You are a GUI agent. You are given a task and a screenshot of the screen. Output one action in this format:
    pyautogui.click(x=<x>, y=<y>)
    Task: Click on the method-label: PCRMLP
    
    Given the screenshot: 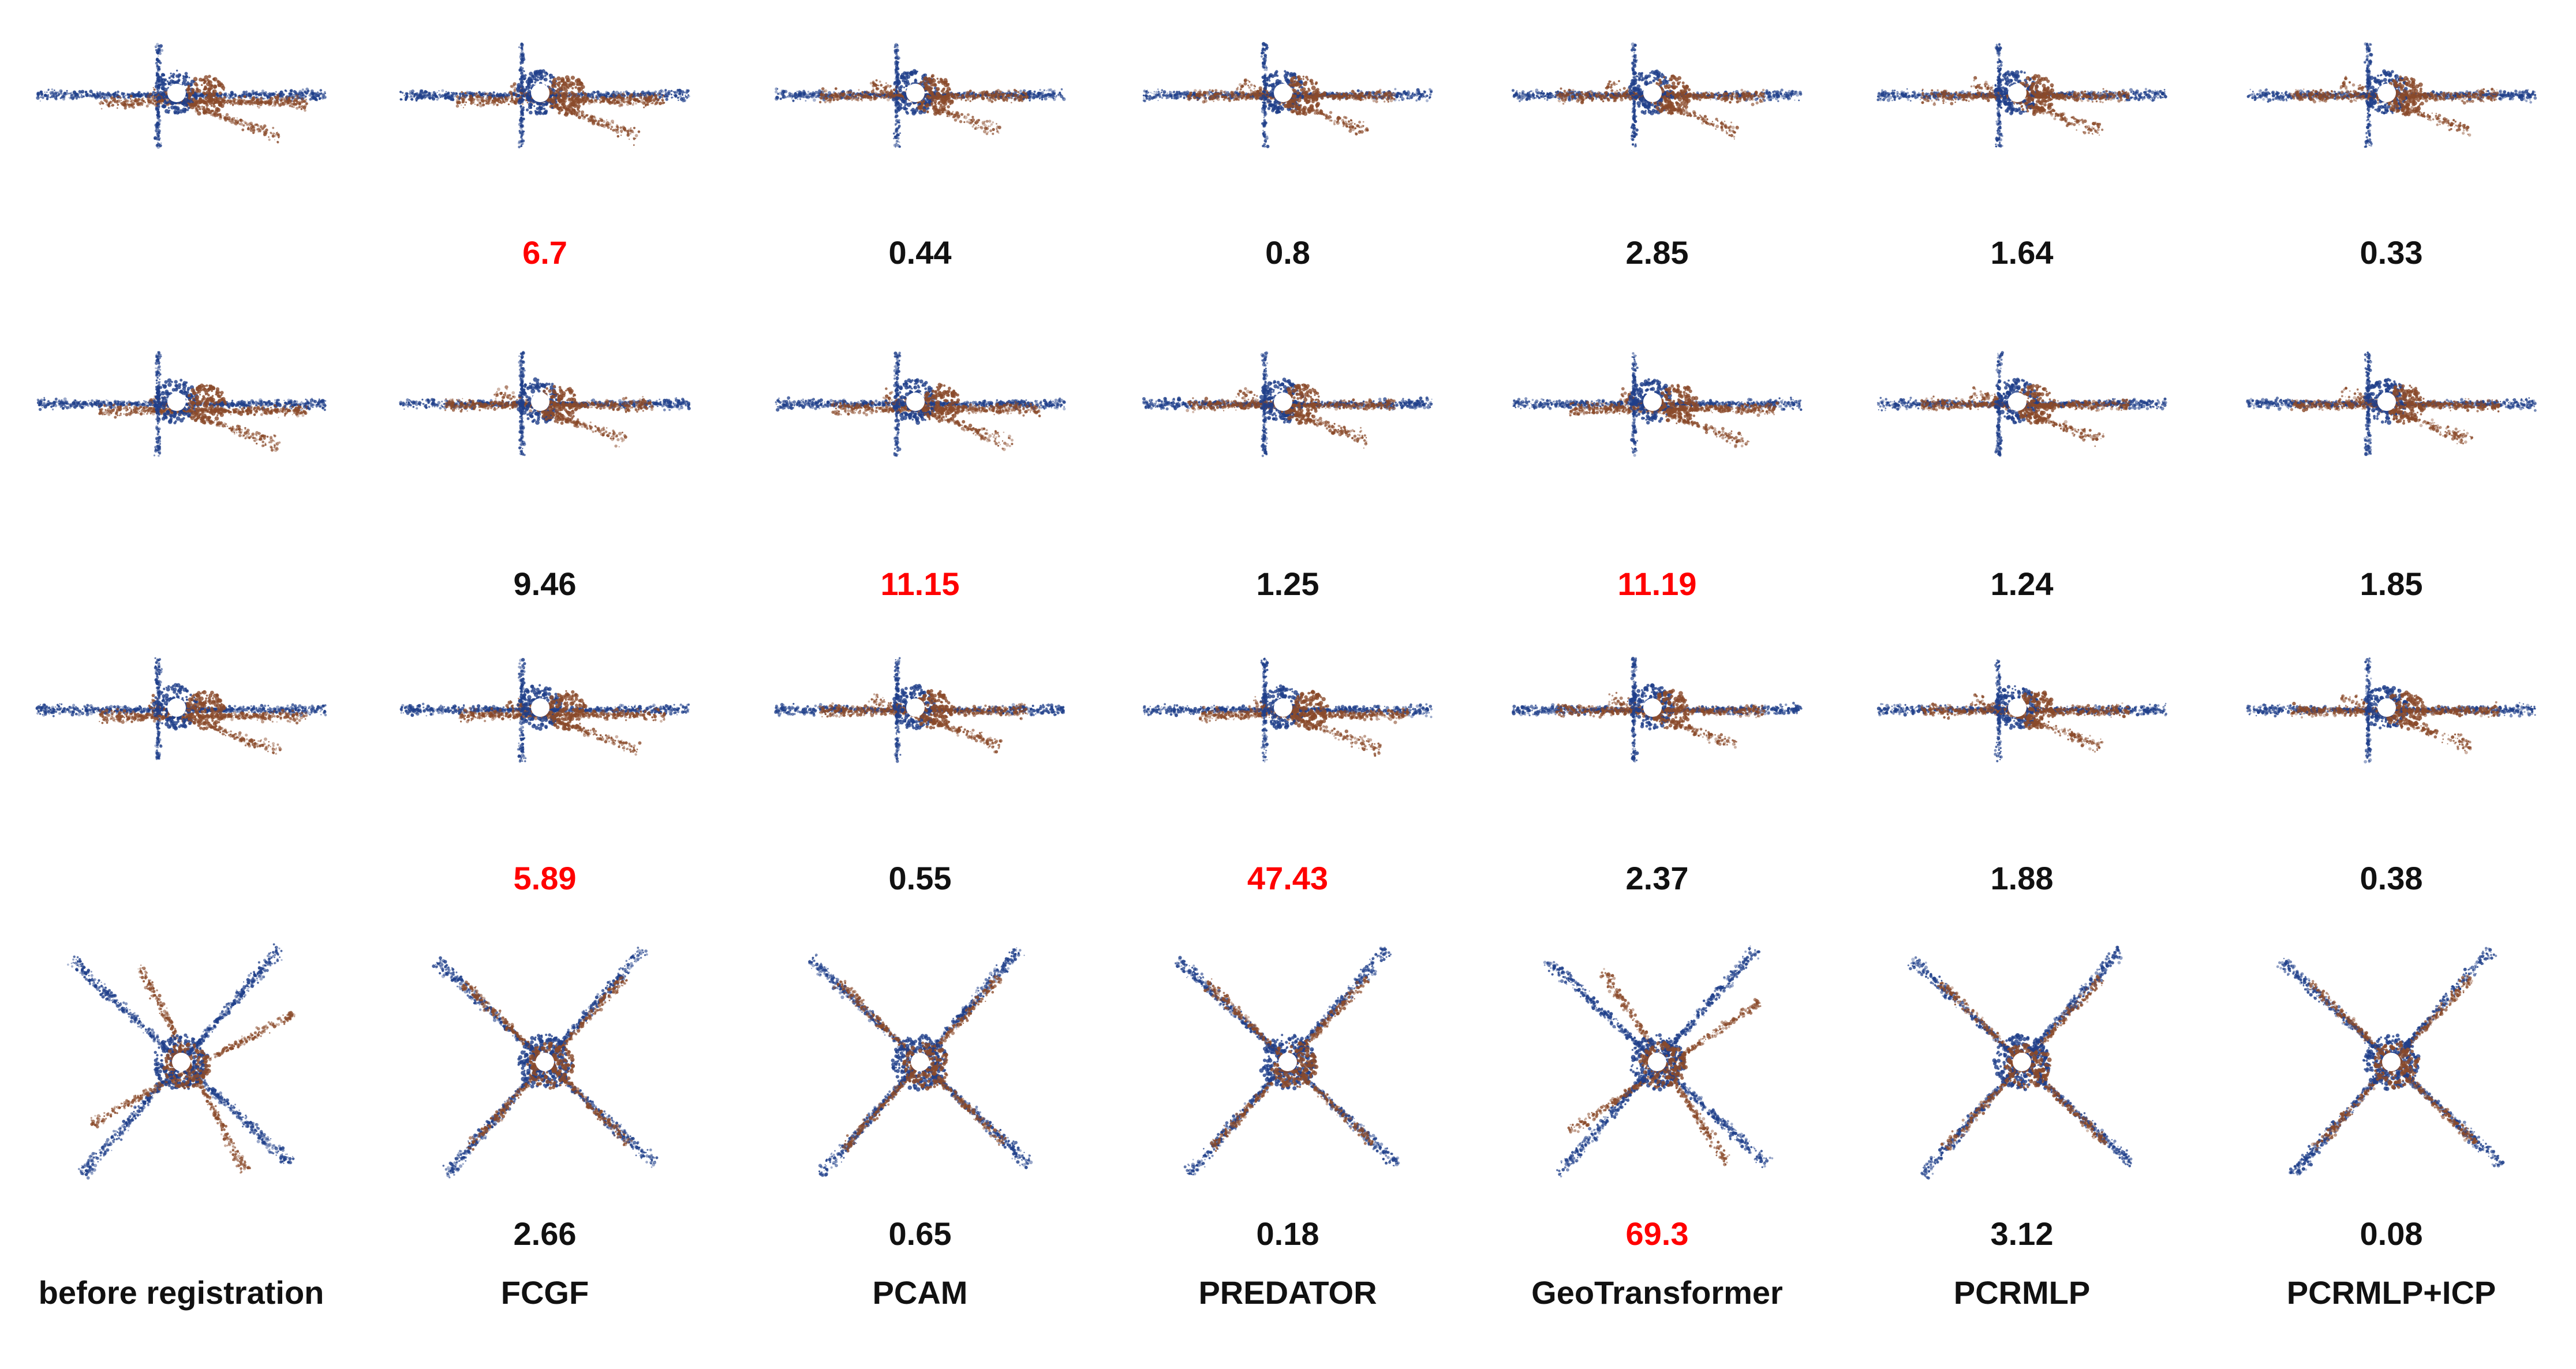 What is the action you would take?
    pyautogui.click(x=2022, y=1293)
    